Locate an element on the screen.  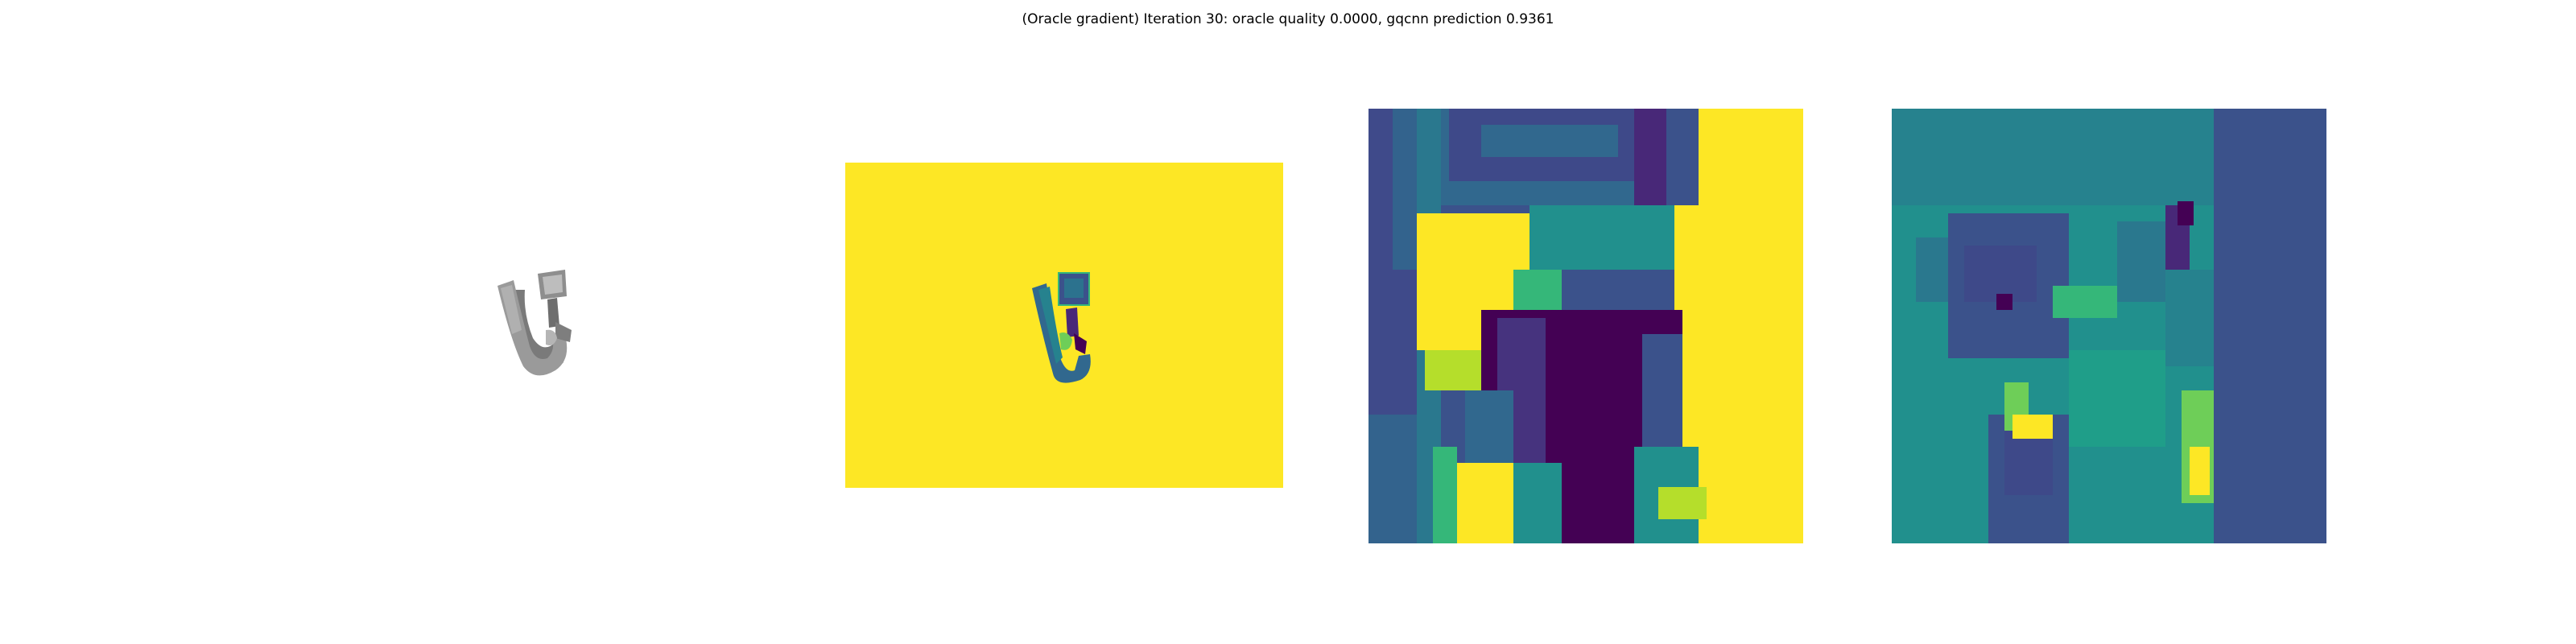
gradient-patch is located at coordinates (2109, 326).